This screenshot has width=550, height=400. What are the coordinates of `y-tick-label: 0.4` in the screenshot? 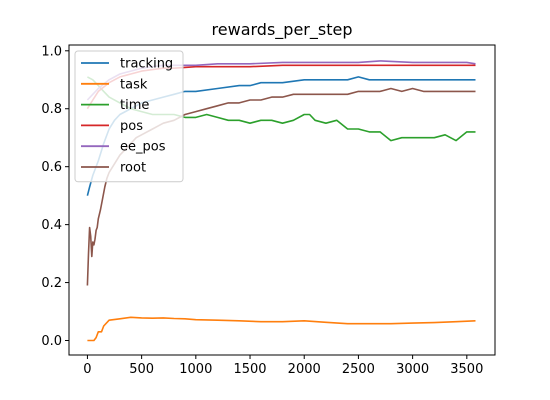 It's located at (51, 225).